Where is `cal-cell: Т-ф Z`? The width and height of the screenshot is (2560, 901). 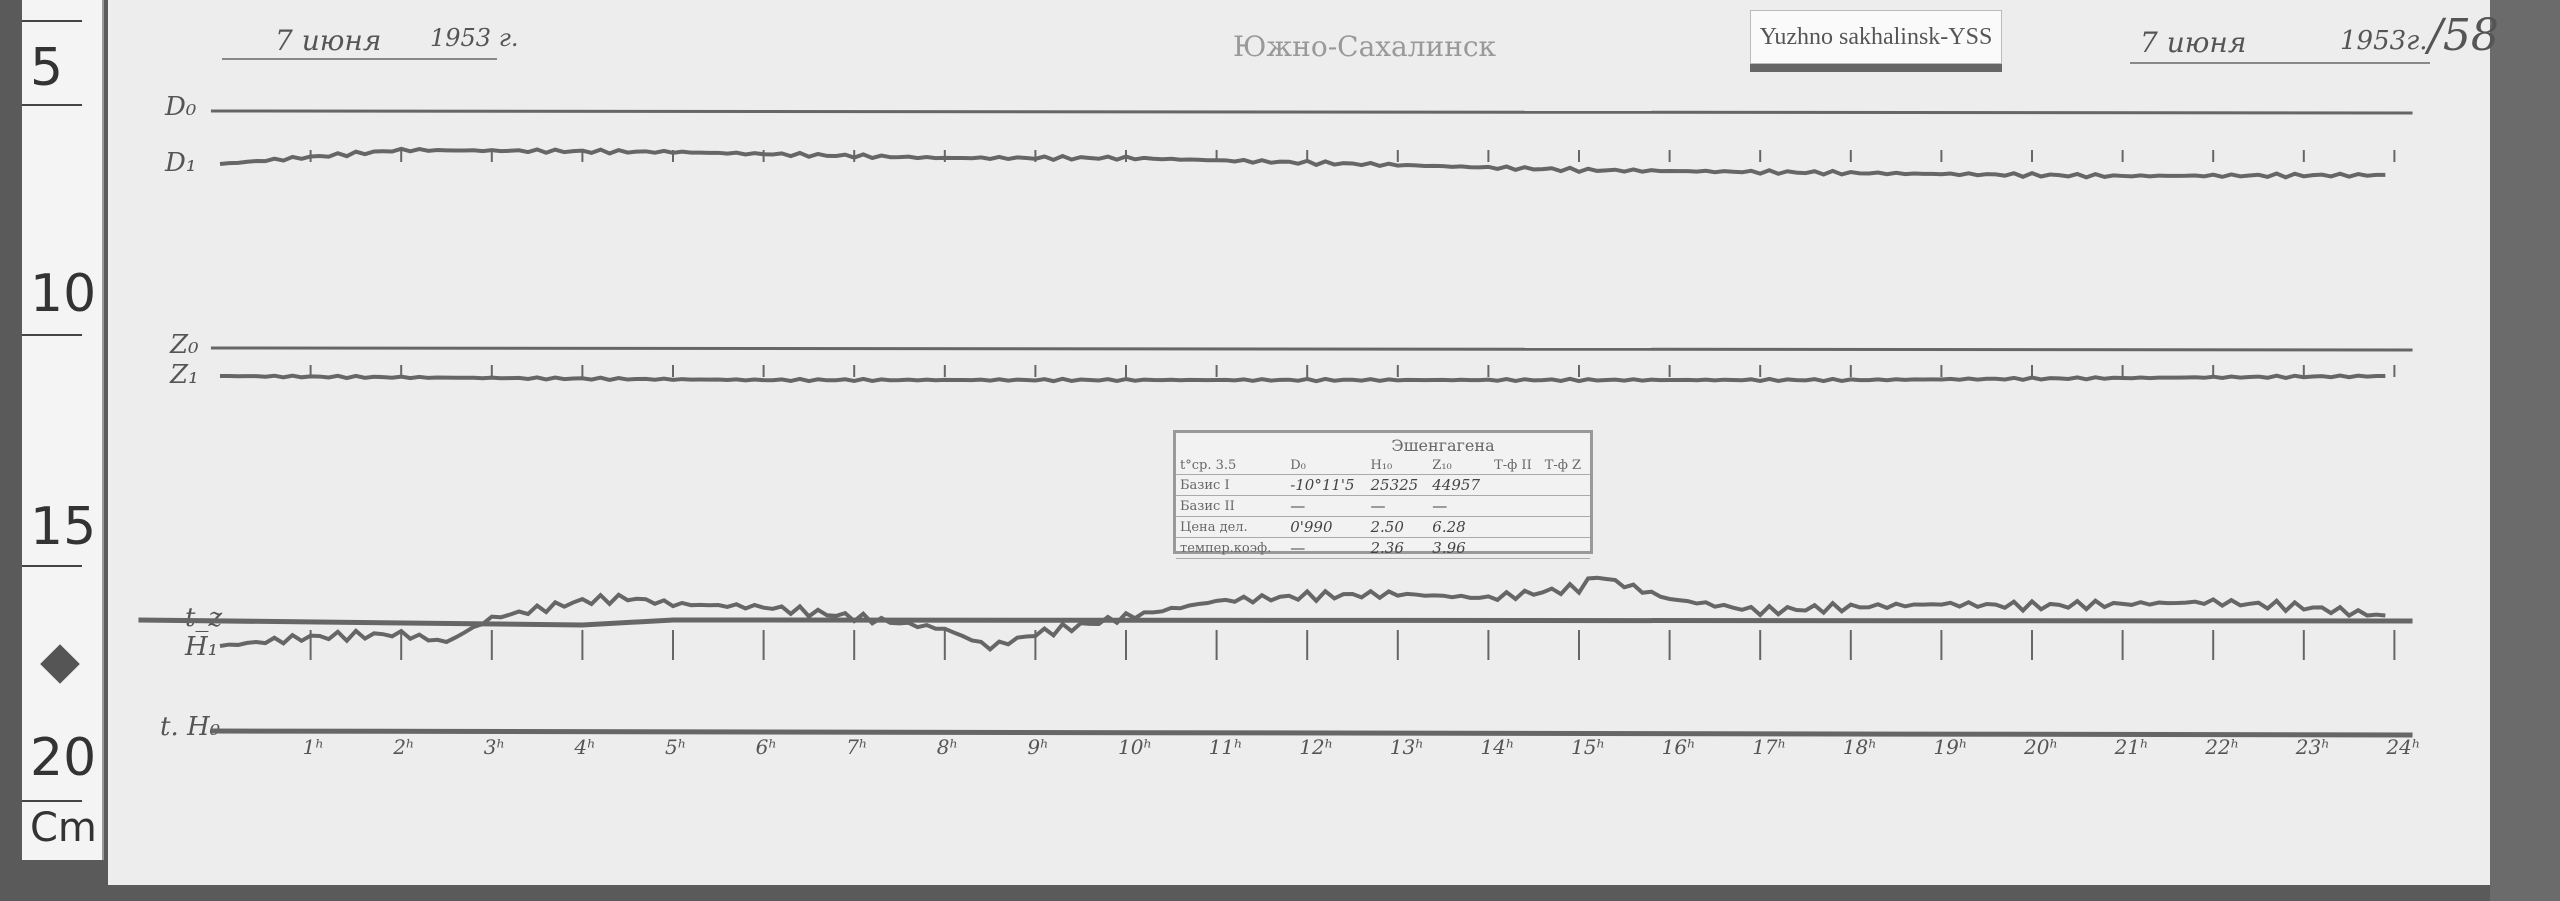 cal-cell: Т-ф Z is located at coordinates (1565, 466).